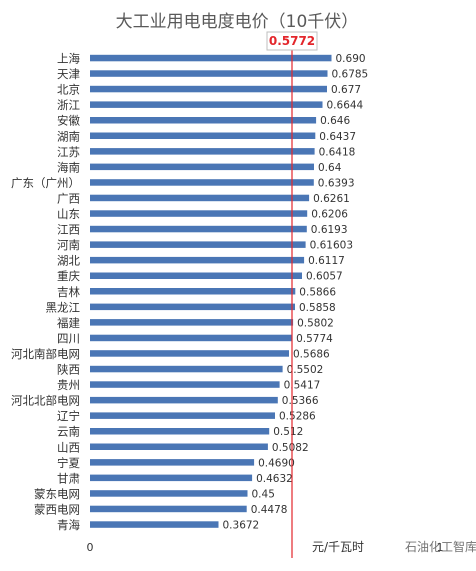 The image size is (476, 571). Describe the element at coordinates (68, 385) in the screenshot. I see `category-label: 贵州` at that location.